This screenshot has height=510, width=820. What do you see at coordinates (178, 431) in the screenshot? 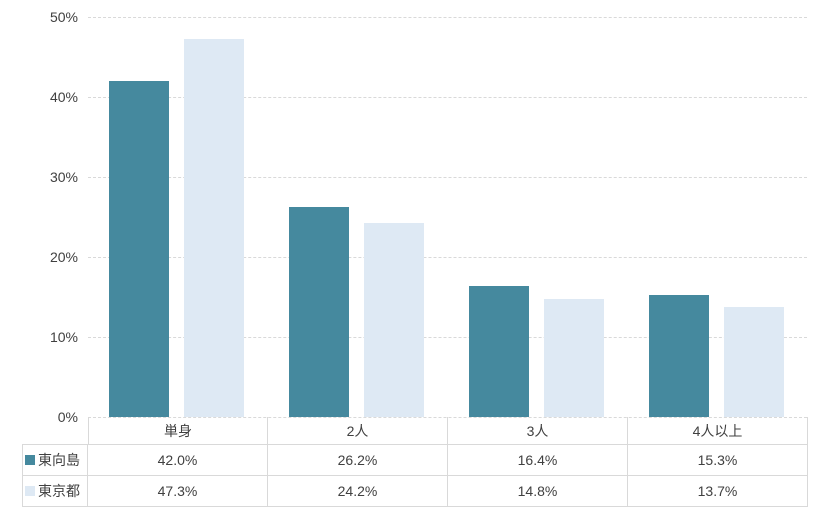
I see `table-header-cell: 単身` at bounding box center [178, 431].